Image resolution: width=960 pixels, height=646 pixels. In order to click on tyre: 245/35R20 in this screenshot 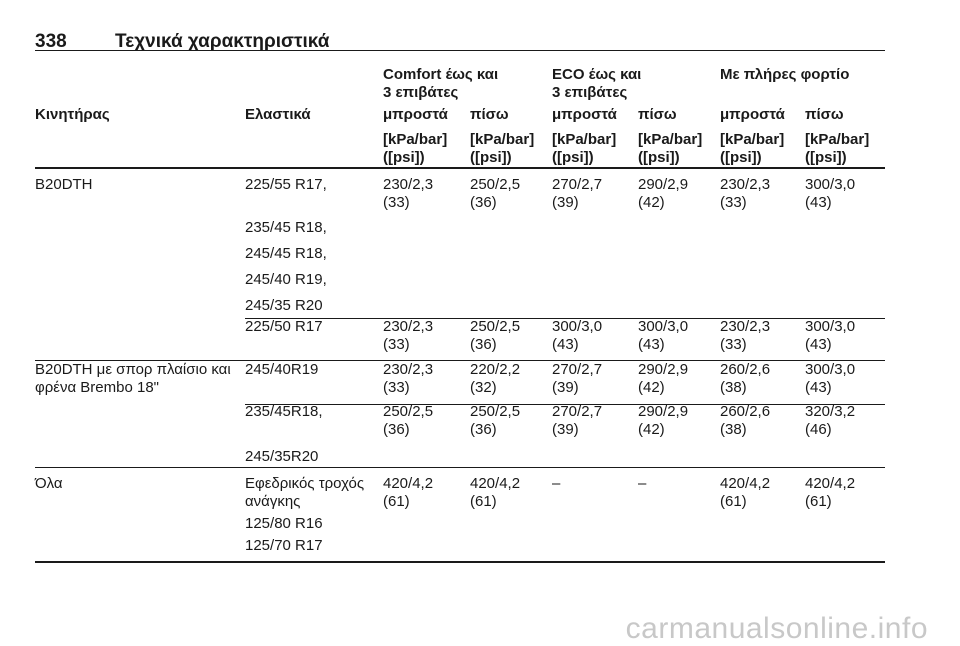, I will do `click(282, 456)`.